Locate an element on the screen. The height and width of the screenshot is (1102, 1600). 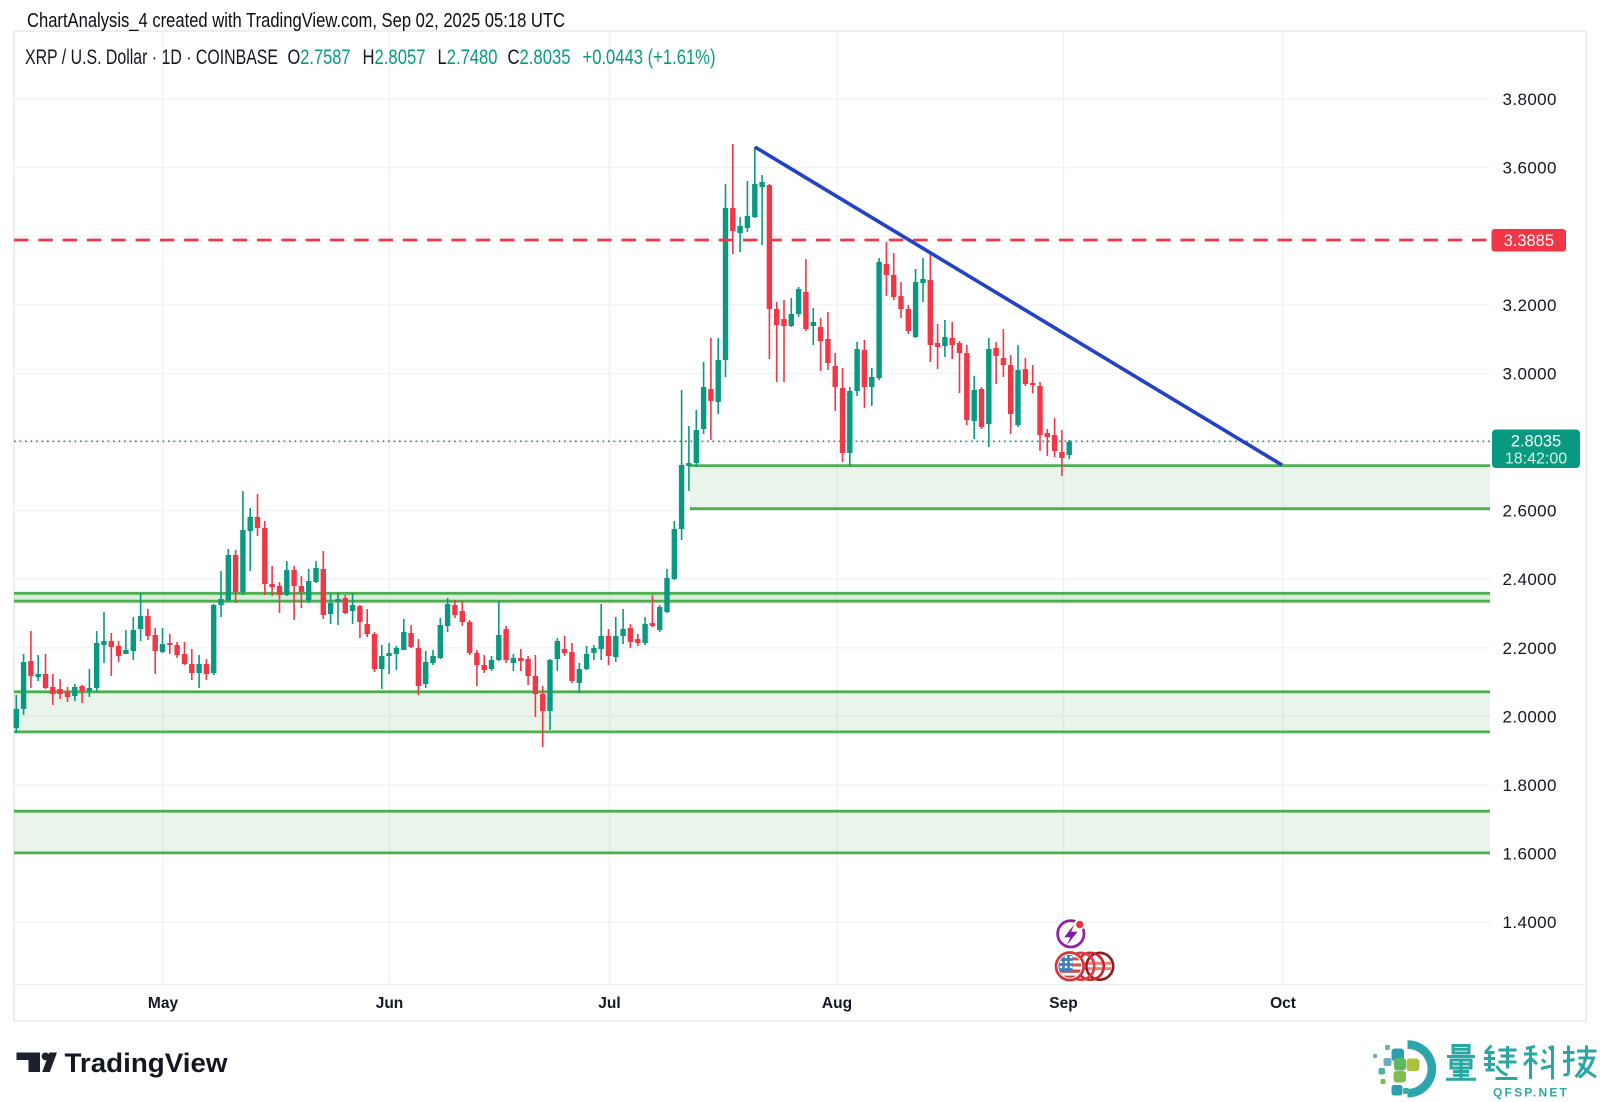
svg-text: 3.3885 is located at coordinates (1529, 241).